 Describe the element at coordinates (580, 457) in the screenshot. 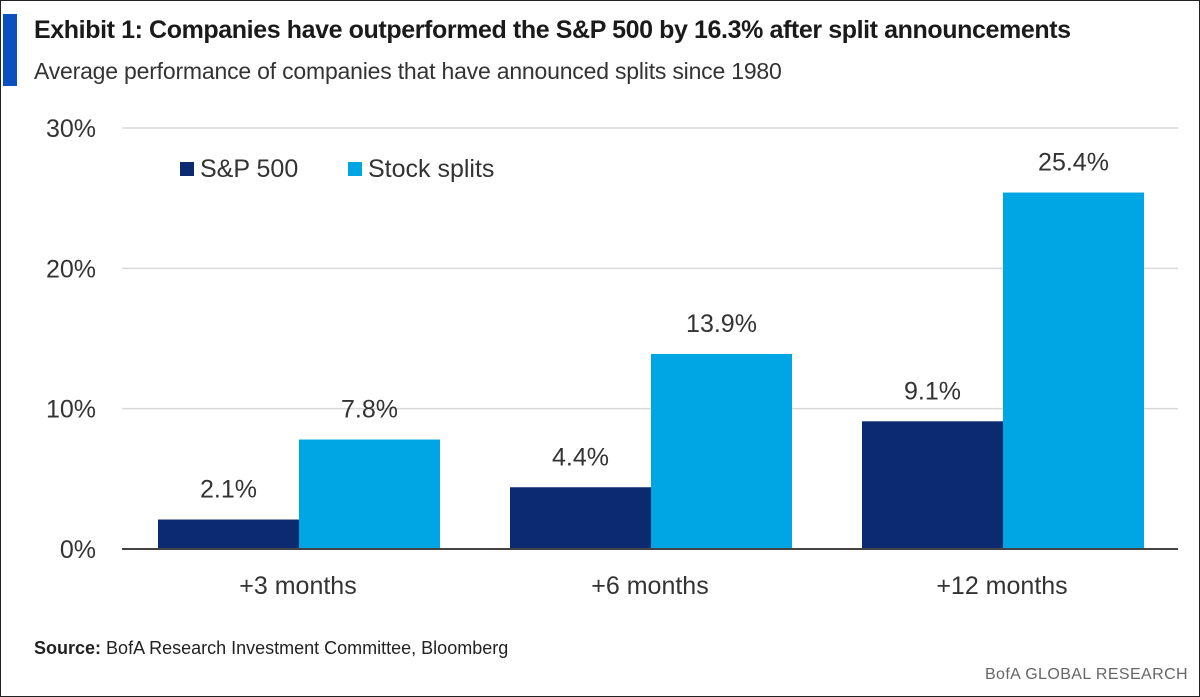

I see `data-label: 4.4%` at that location.